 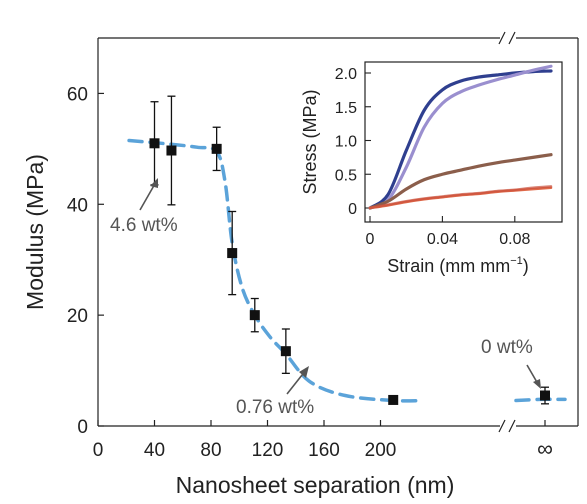 What do you see at coordinates (442, 239) in the screenshot?
I see `inset-x-tick-label: 0.04` at bounding box center [442, 239].